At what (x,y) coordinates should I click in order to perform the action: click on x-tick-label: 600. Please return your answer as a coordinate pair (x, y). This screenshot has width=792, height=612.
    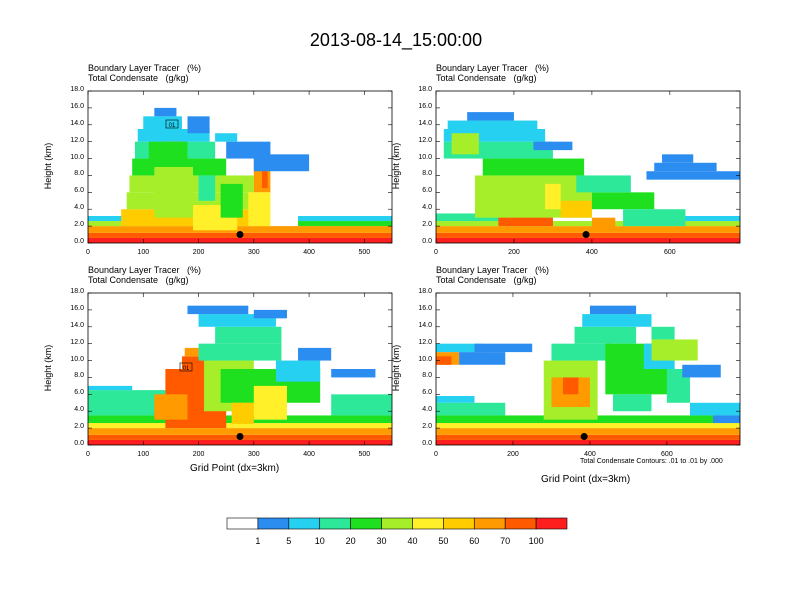
    Looking at the image, I should click on (670, 252).